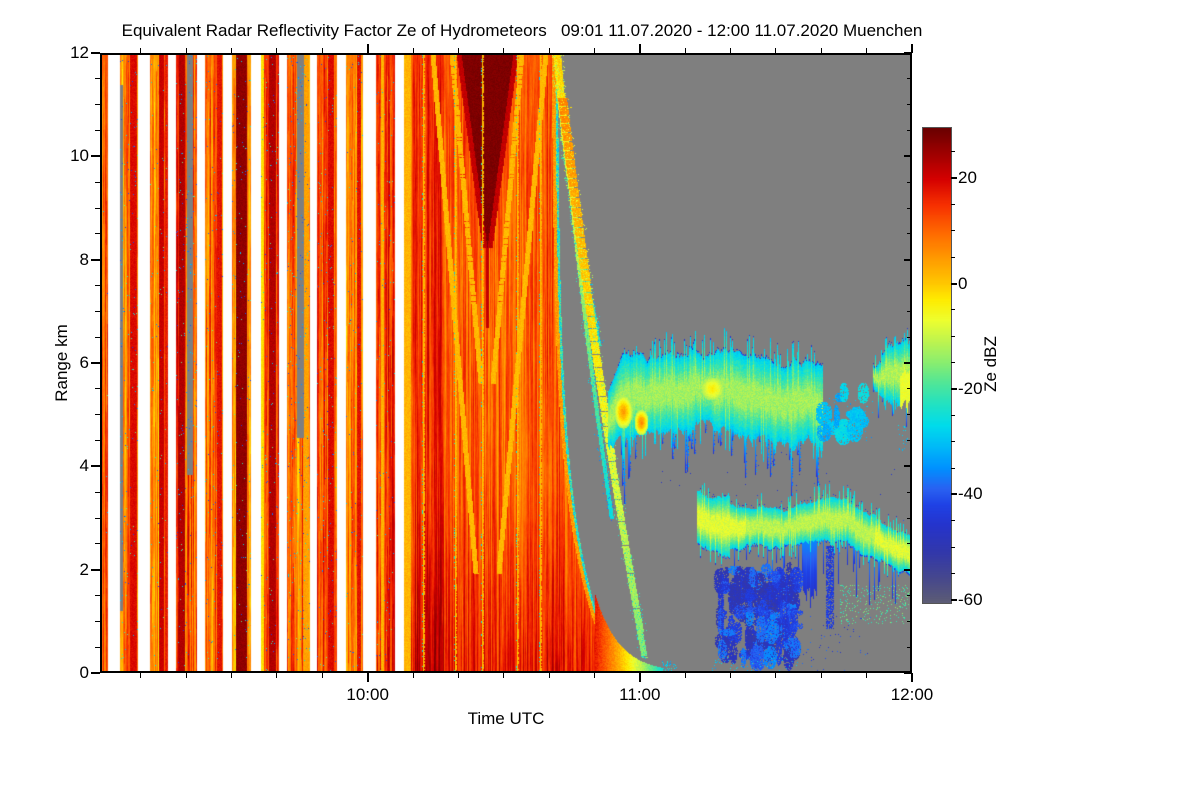 This screenshot has width=1200, height=800. I want to click on colorbar-title: Ze dBZ, so click(990, 364).